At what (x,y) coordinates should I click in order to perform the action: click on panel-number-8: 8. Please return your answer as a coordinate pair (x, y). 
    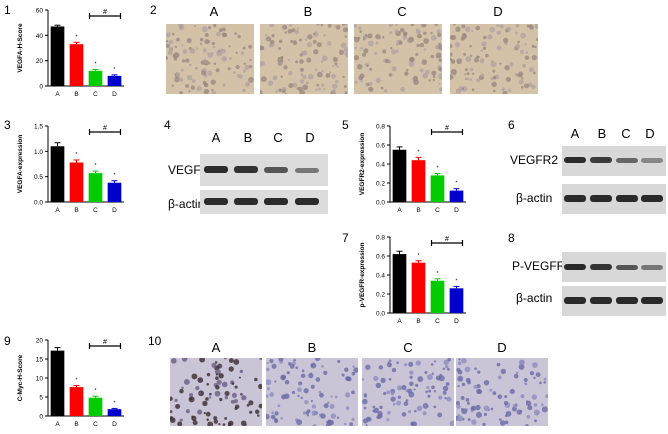
    Looking at the image, I should click on (511, 238).